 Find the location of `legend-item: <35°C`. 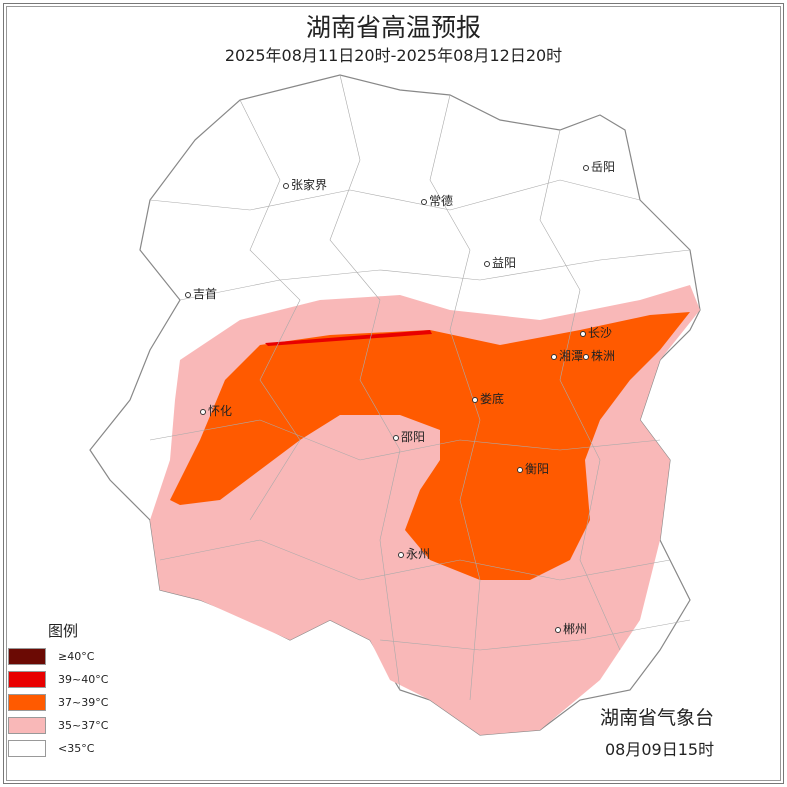

legend-item: <35°C is located at coordinates (58, 748).